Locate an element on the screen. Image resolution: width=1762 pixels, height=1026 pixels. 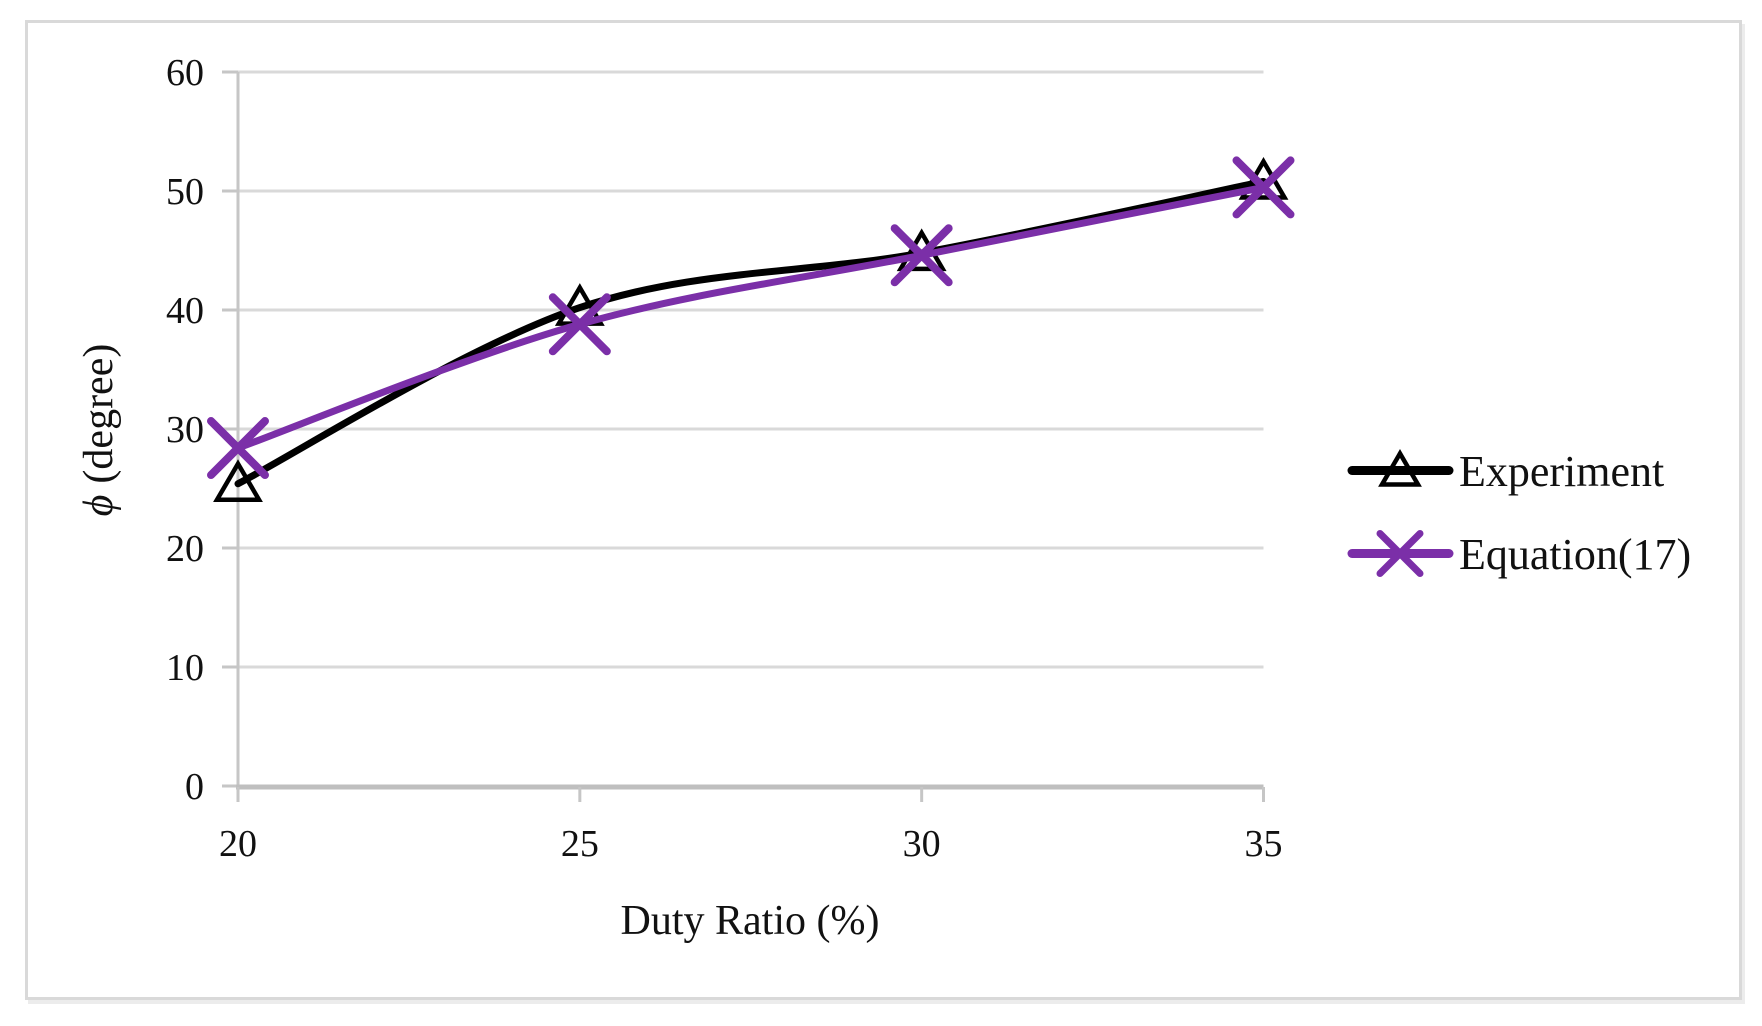
y-tick-label: 60 is located at coordinates (185, 73).